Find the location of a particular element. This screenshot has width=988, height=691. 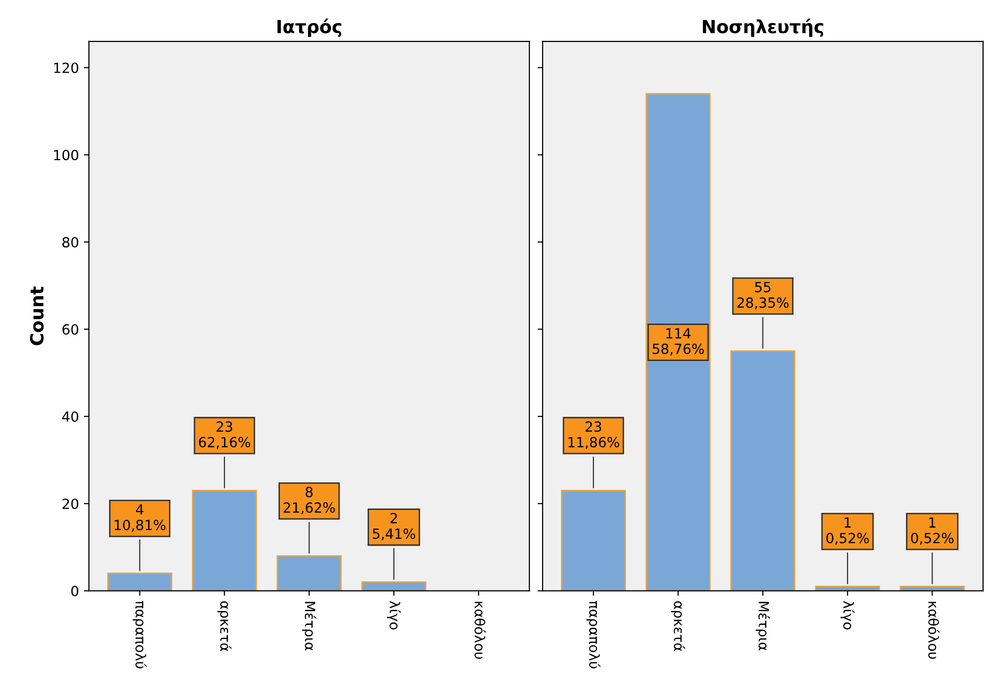

data-label: 23 11,86% is located at coordinates (594, 435).